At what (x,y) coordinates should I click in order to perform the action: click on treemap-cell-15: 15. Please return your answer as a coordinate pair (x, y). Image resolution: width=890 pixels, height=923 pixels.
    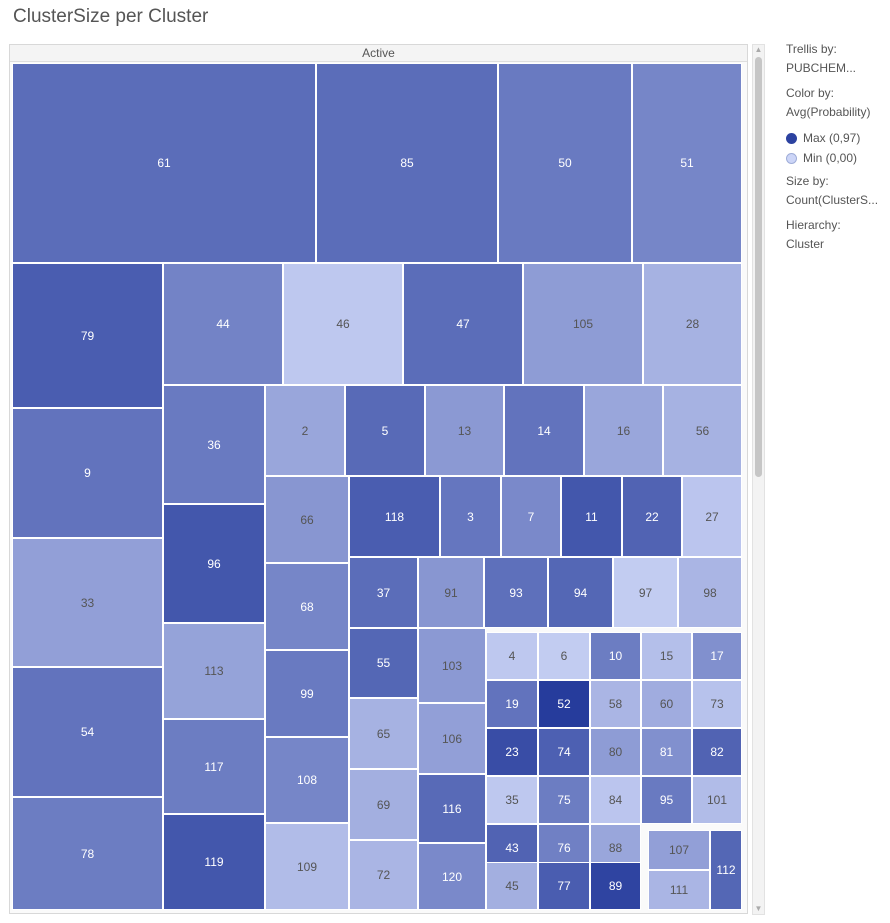
    Looking at the image, I should click on (666, 656).